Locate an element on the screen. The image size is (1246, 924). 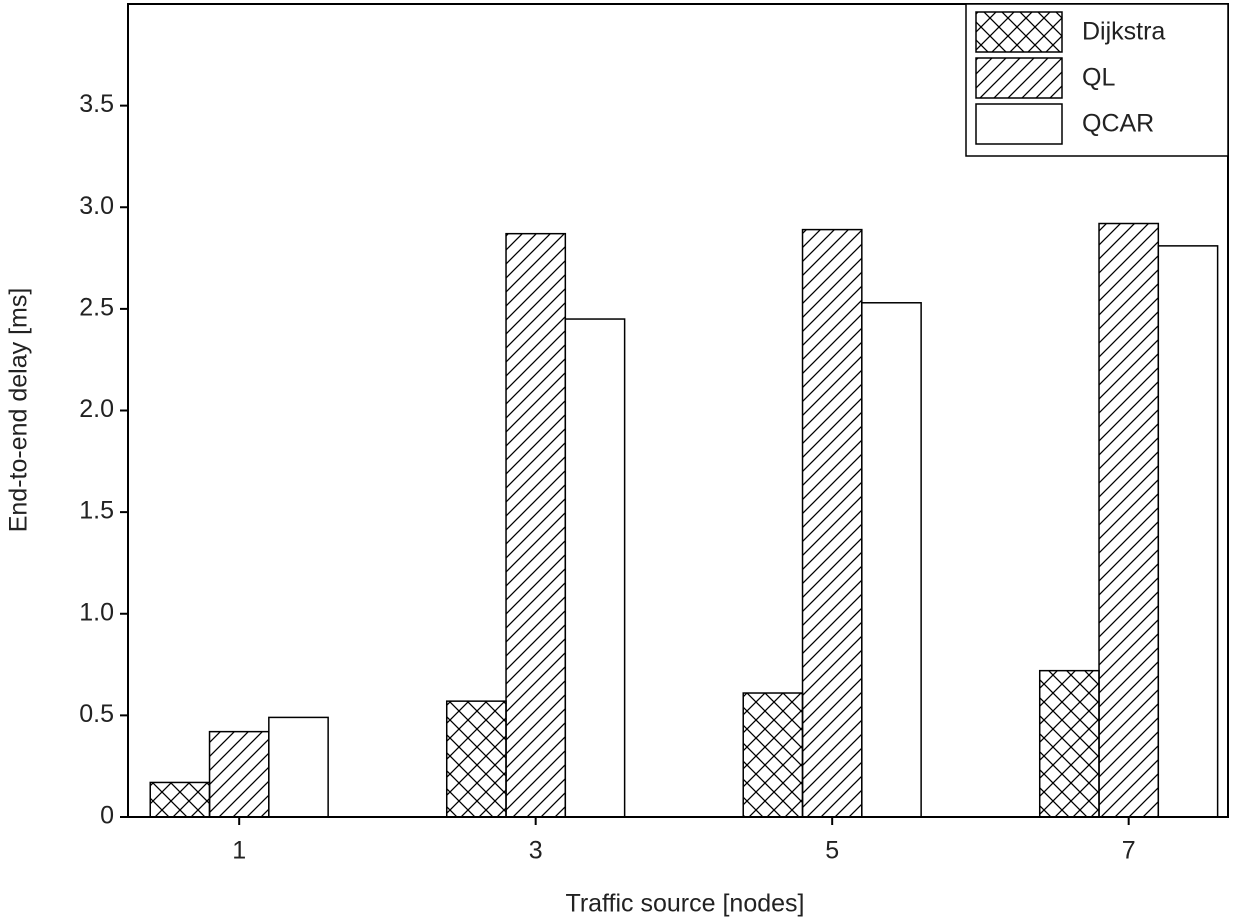
y-tick-label: 2.0 is located at coordinates (96, 409).